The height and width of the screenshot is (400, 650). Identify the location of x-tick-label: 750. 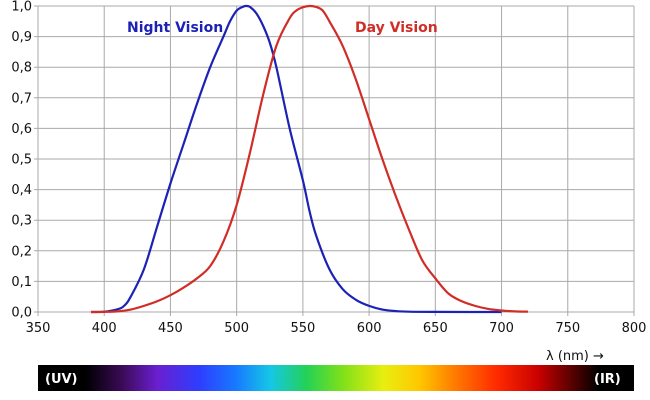
(567, 328).